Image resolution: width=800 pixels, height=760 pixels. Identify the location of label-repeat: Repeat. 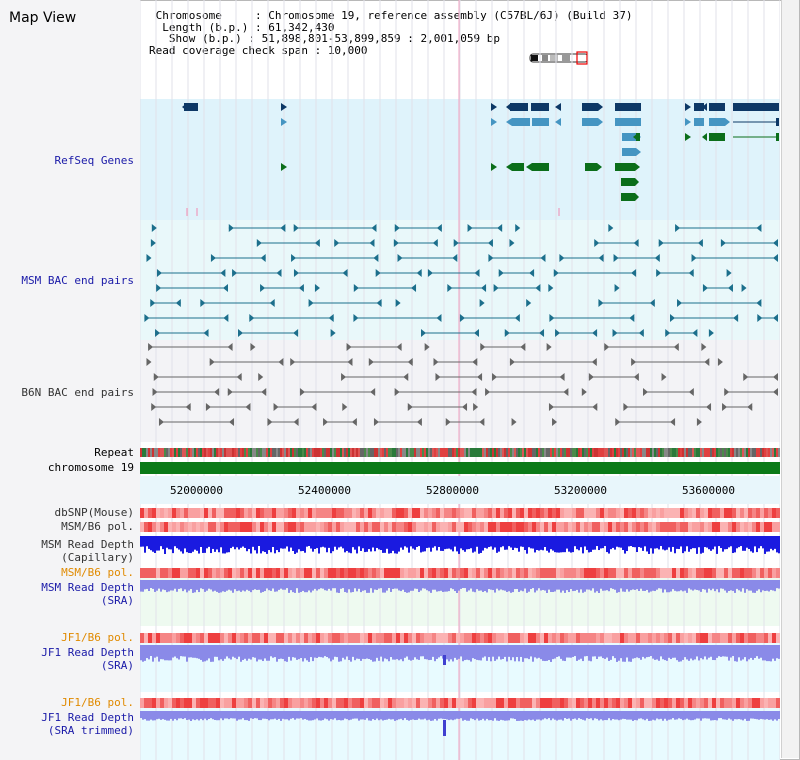
(114, 452).